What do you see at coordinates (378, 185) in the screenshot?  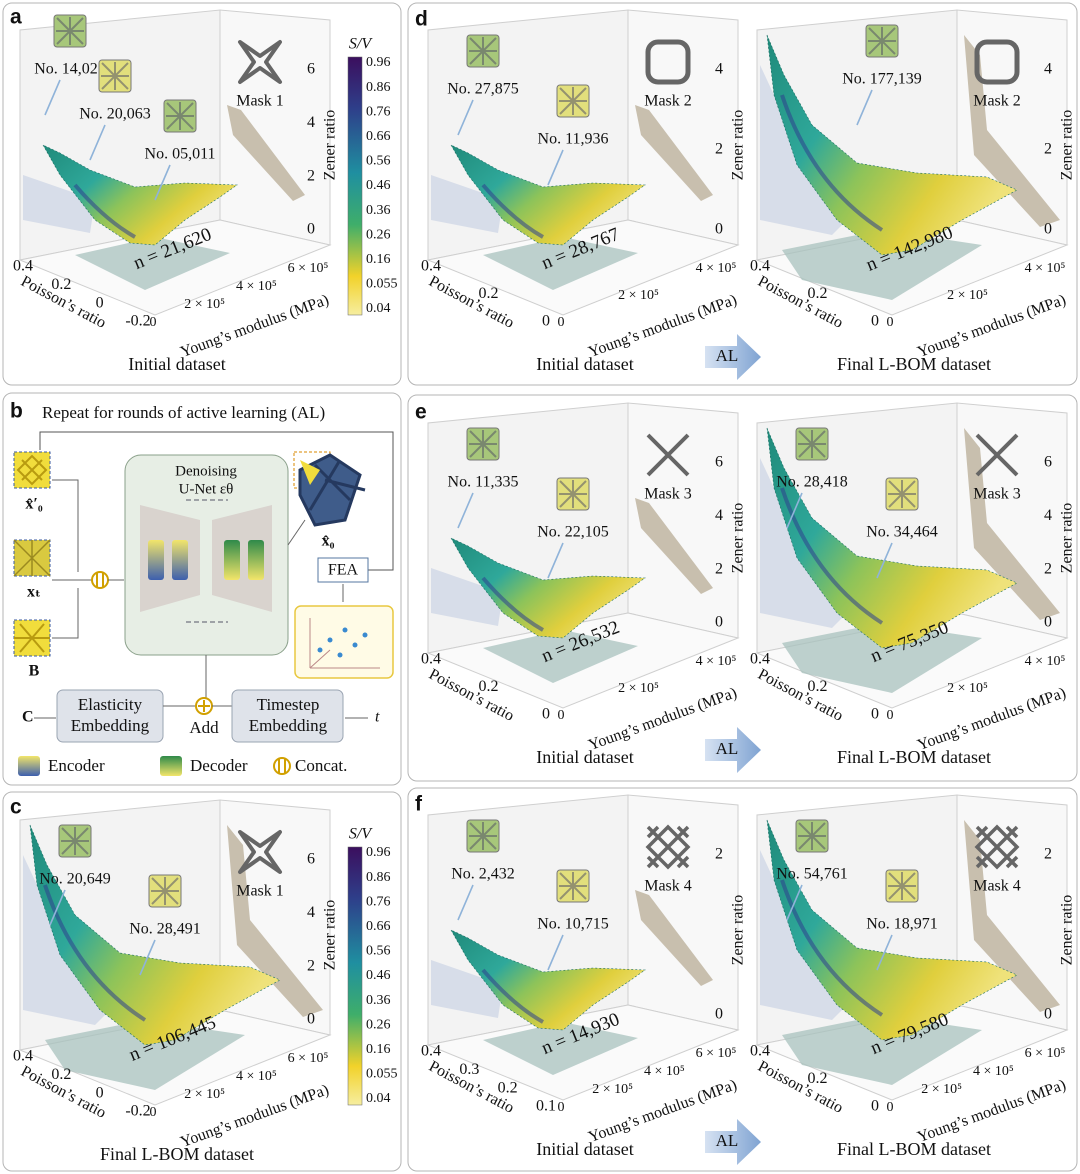 I see `colorbar-tick-label: 0.46` at bounding box center [378, 185].